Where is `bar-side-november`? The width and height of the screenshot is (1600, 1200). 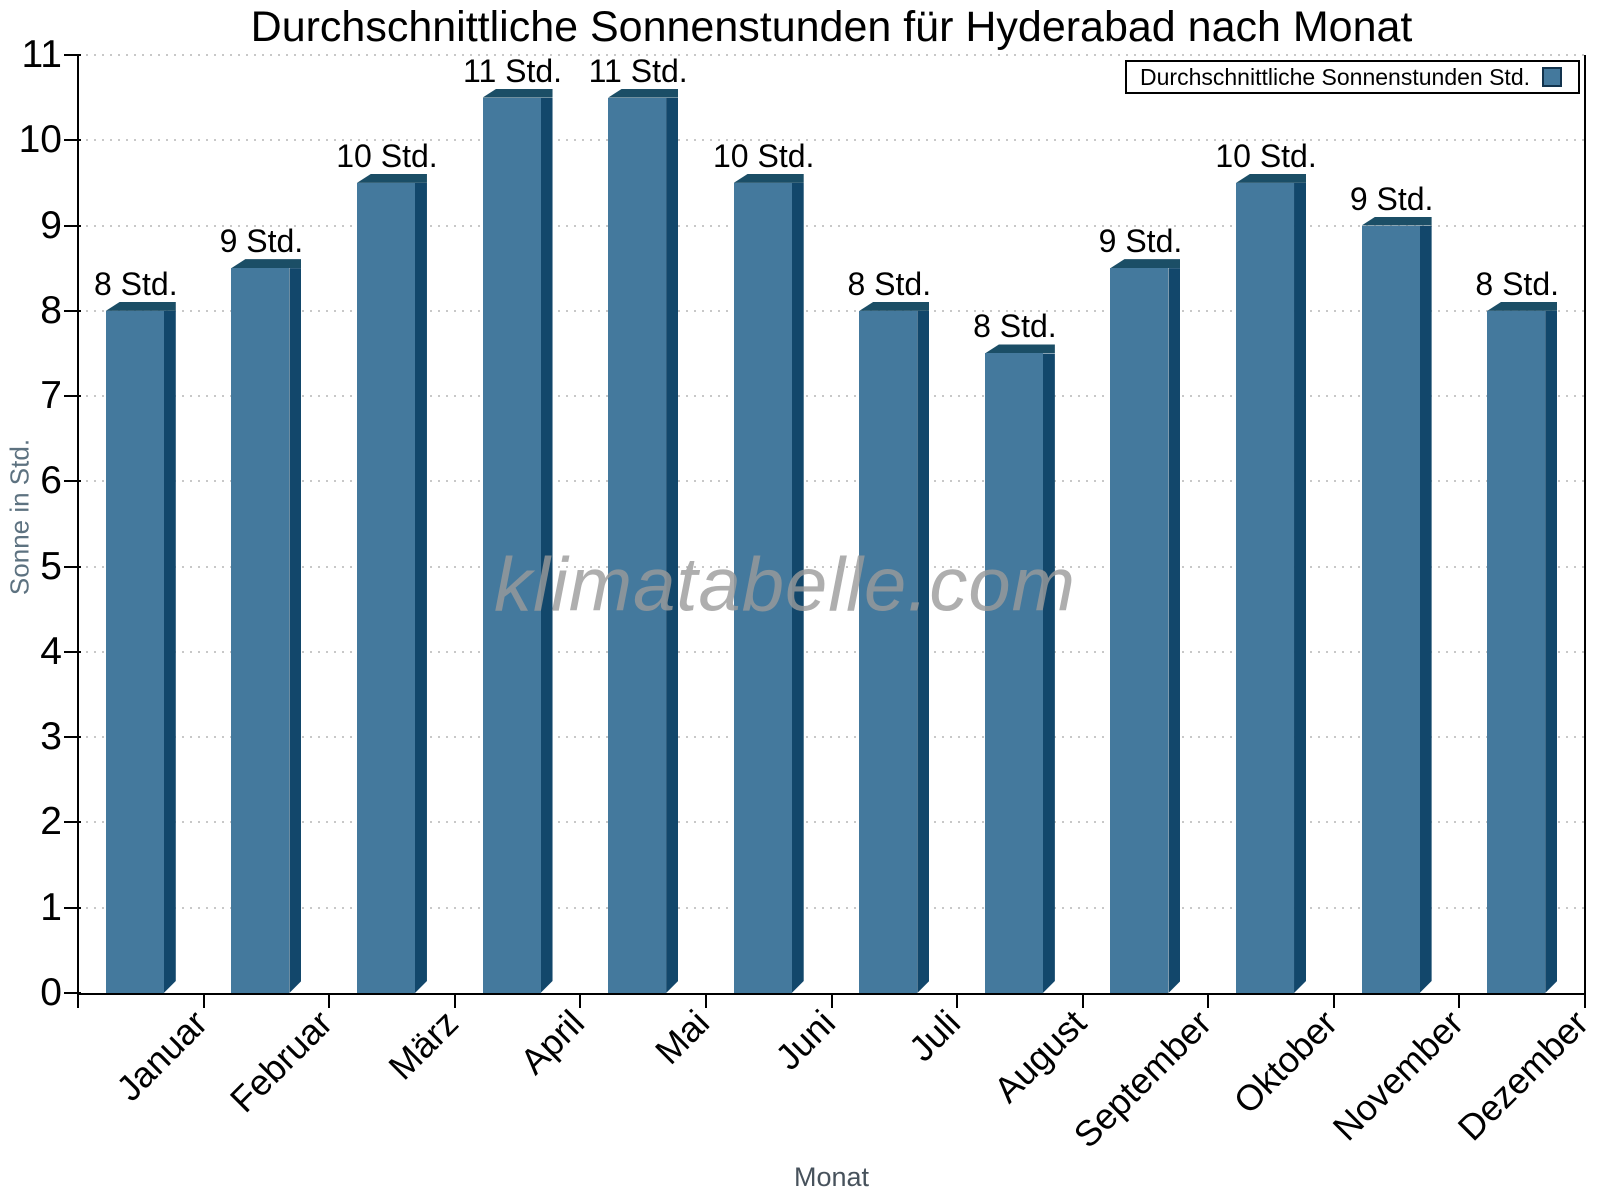
bar-side-november is located at coordinates (1426, 609).